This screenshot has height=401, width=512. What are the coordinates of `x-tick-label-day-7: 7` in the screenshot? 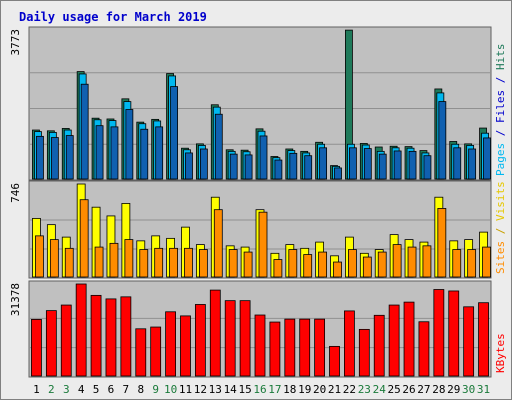 It's located at (126, 389).